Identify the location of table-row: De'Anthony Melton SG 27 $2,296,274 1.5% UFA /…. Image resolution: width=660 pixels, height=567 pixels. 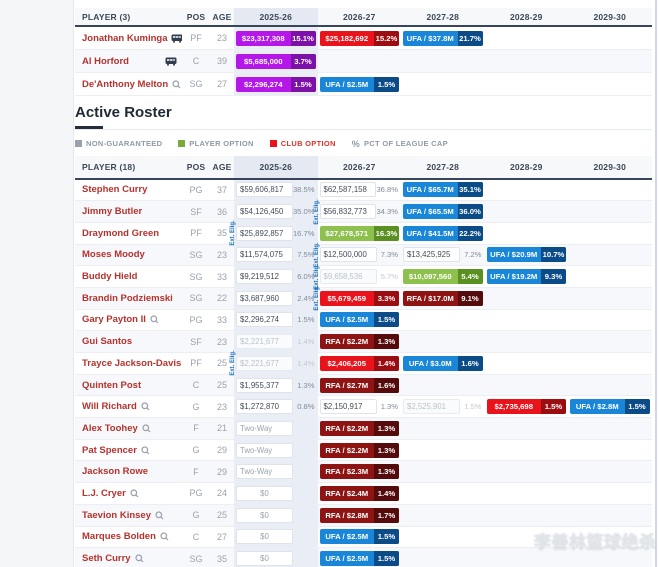
(363, 84).